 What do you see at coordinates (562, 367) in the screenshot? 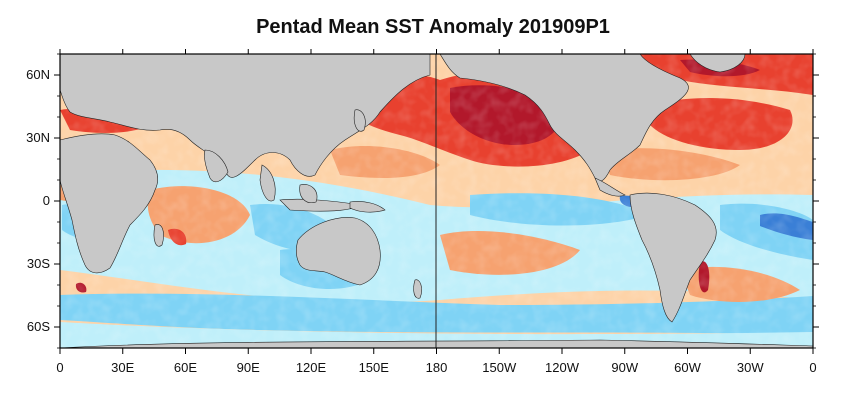
I see `x-tick-label: 120W` at bounding box center [562, 367].